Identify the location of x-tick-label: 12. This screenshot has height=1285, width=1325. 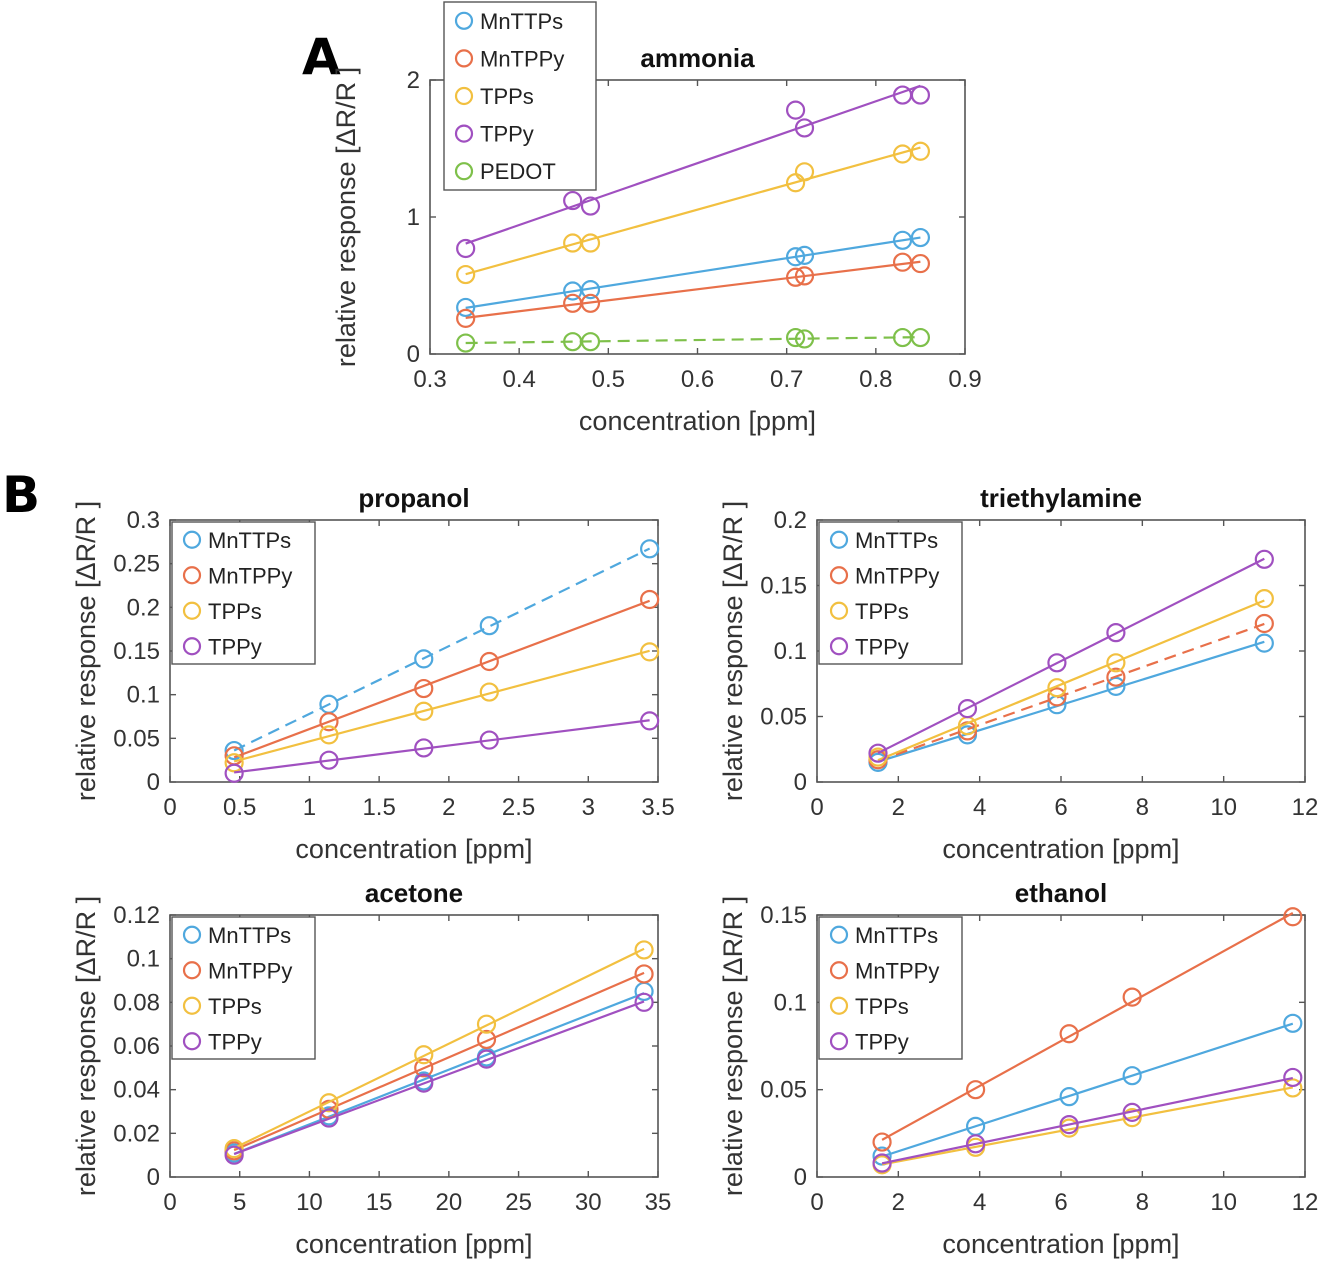
(1305, 807).